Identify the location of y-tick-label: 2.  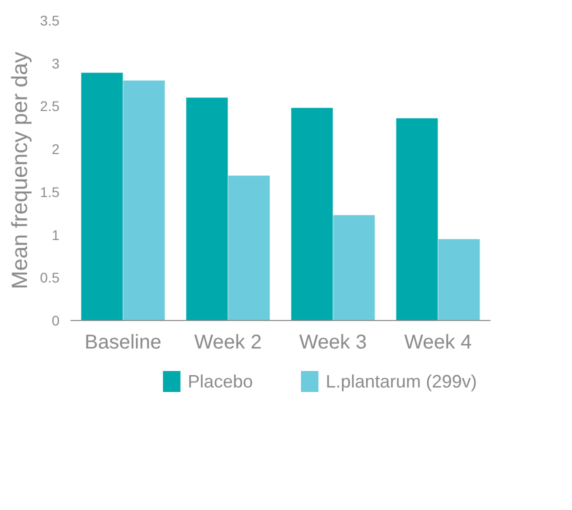
(56, 149).